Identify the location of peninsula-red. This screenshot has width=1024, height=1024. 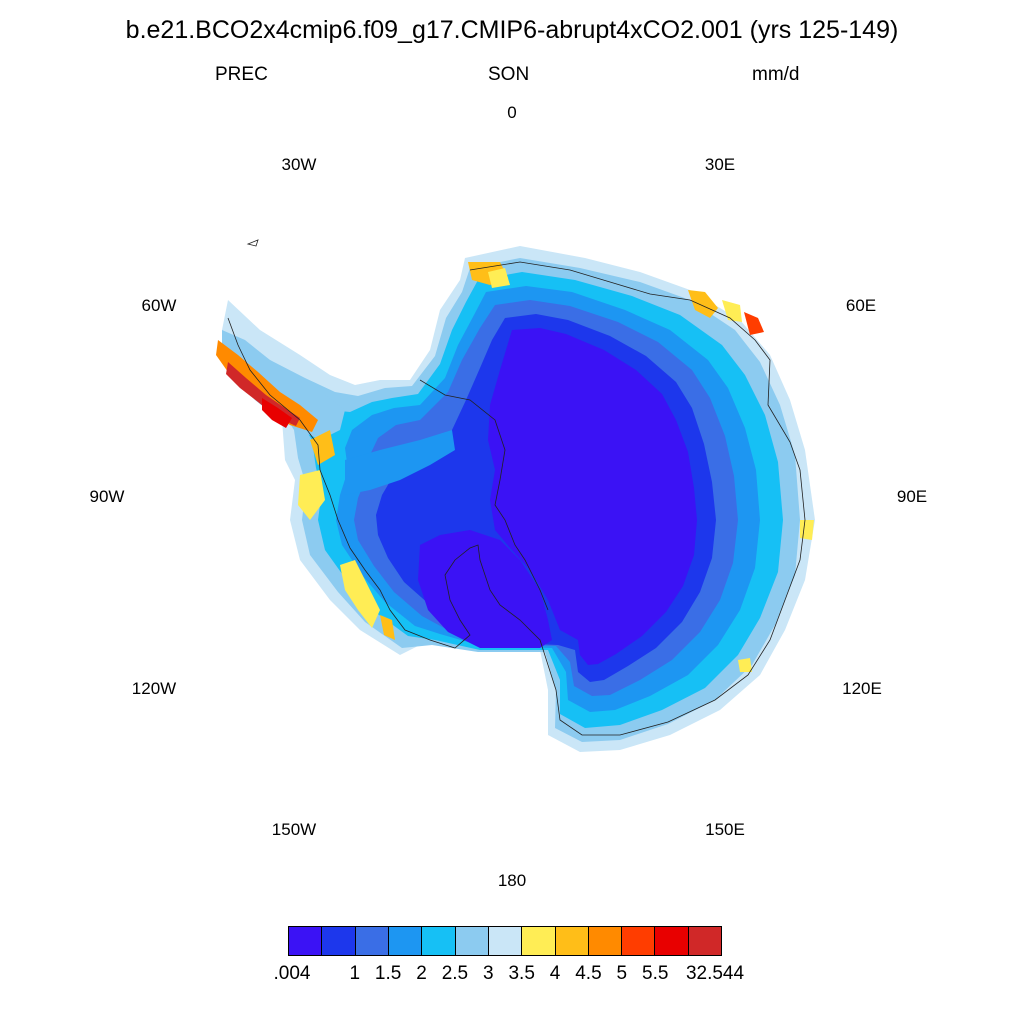
(277, 413).